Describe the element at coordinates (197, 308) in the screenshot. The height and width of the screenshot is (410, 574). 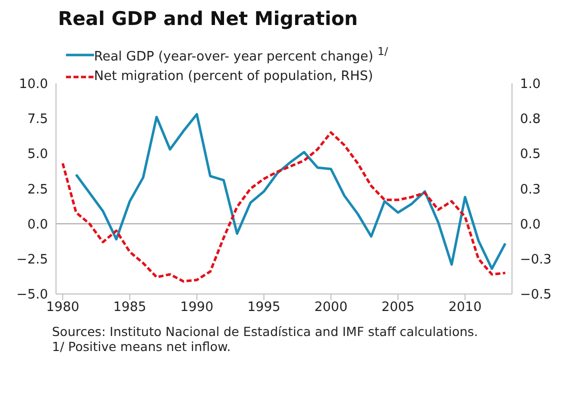
I see `x-tick-label: 1990` at that location.